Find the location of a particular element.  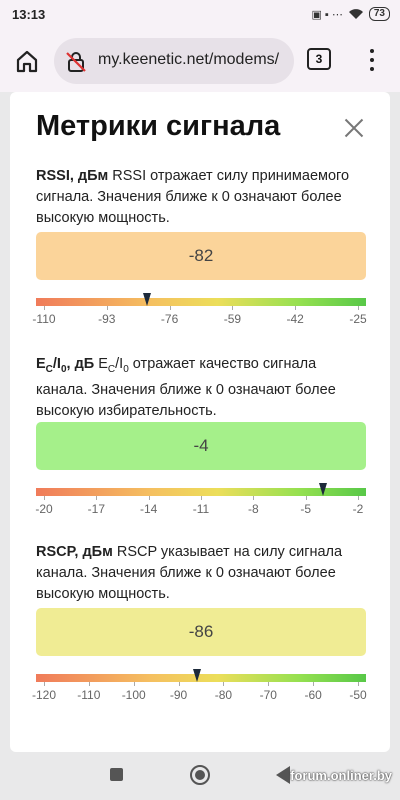

scale-label: -14 is located at coordinates (148, 509).